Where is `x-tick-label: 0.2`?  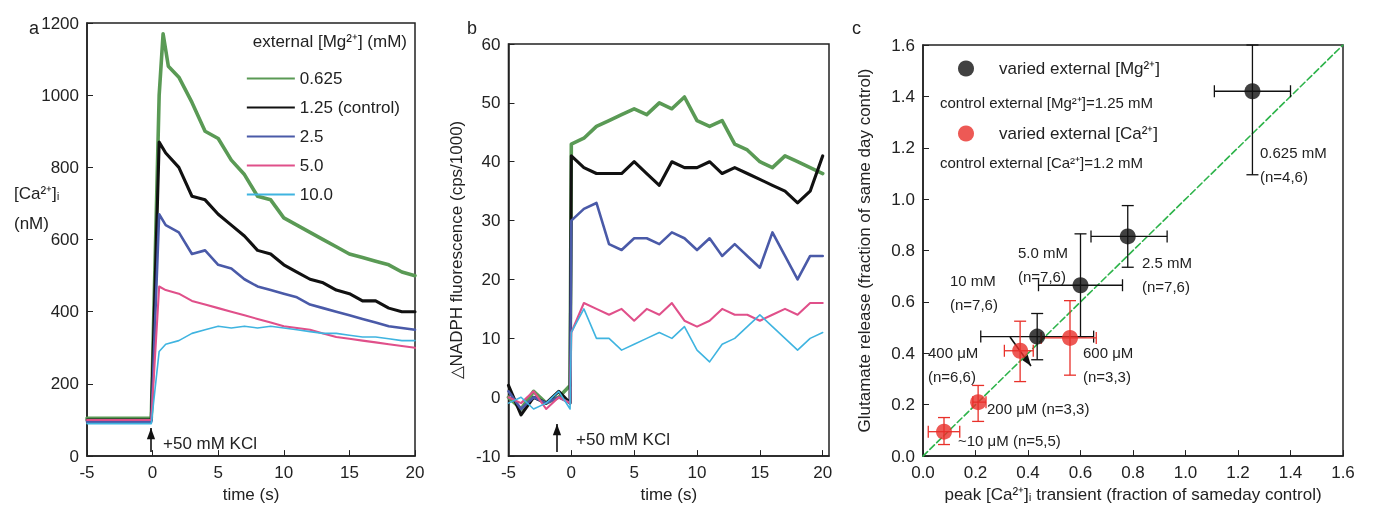 x-tick-label: 0.2 is located at coordinates (975, 473).